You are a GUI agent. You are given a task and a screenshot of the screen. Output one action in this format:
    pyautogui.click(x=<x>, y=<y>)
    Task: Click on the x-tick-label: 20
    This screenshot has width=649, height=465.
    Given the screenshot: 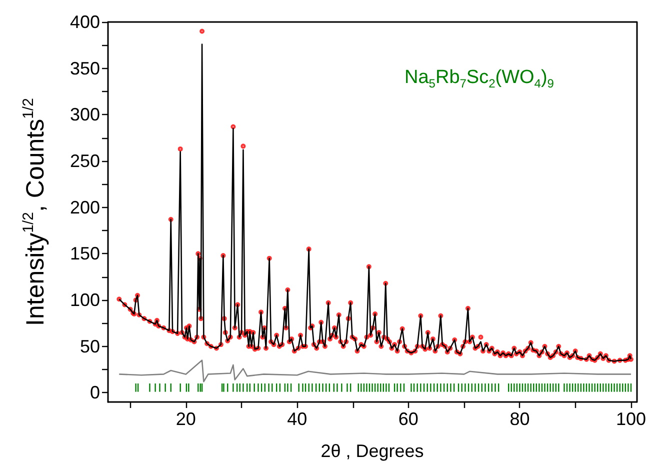 What is the action you would take?
    pyautogui.click(x=186, y=419)
    